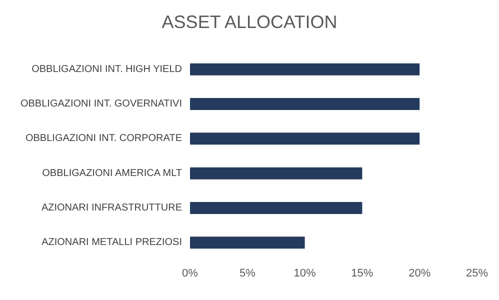  I want to click on x-tick-label: 0%, so click(190, 274).